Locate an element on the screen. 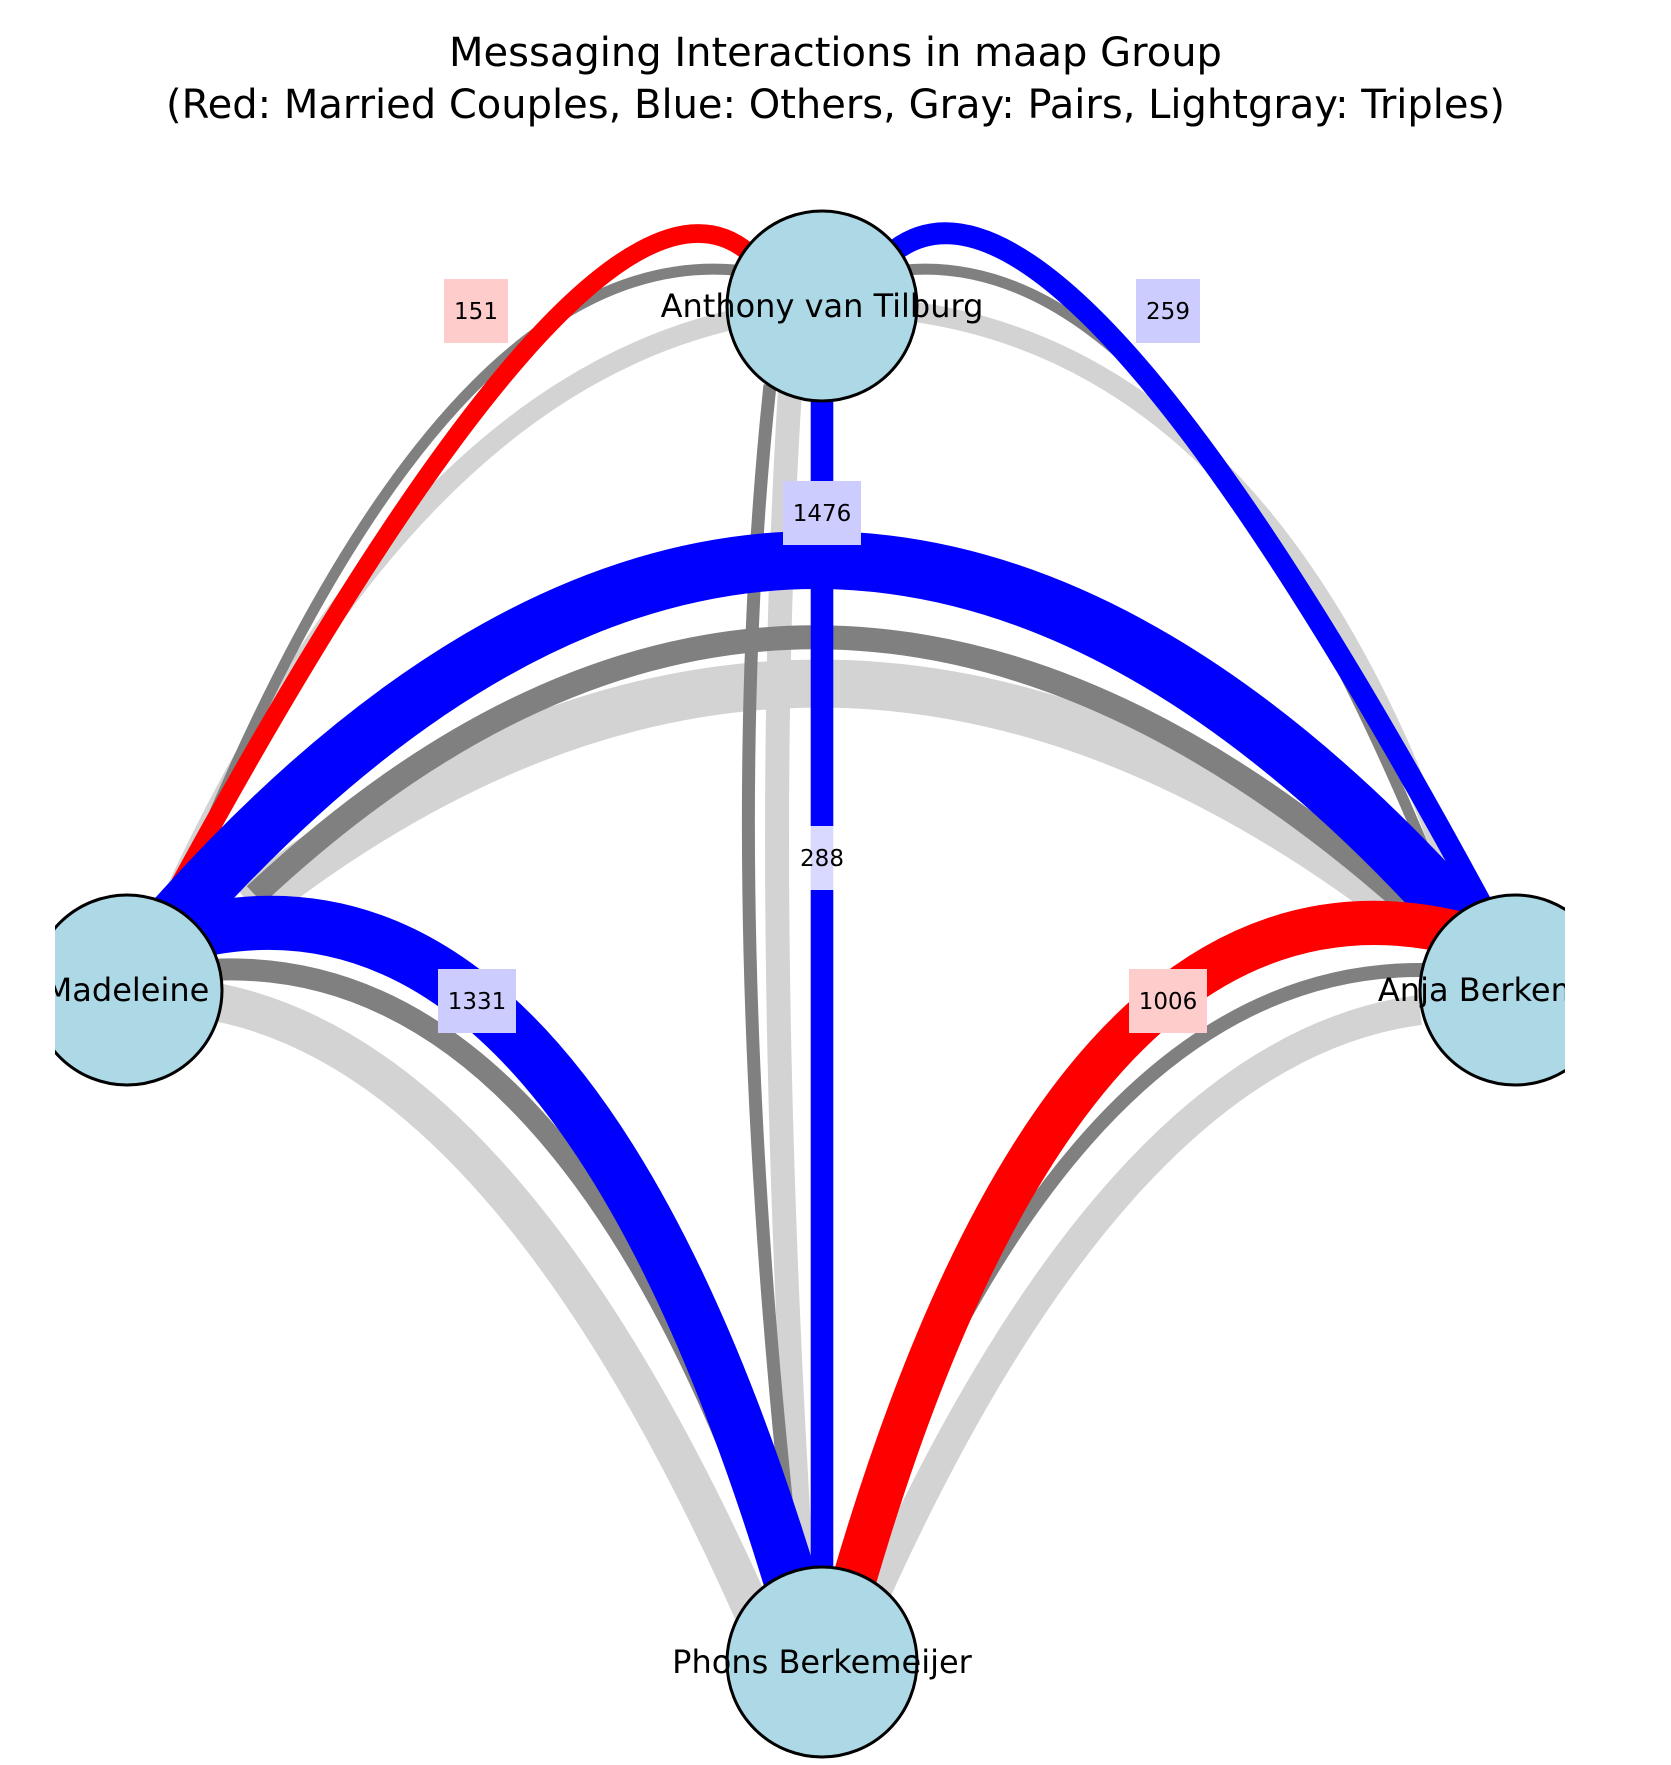  node-anja: Anja Berkemeijer is located at coordinates (1515, 990).